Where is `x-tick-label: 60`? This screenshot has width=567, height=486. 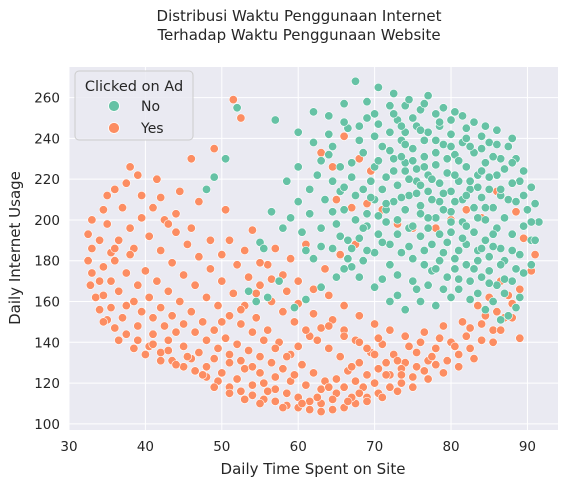 x-tick-label: 60 is located at coordinates (298, 447).